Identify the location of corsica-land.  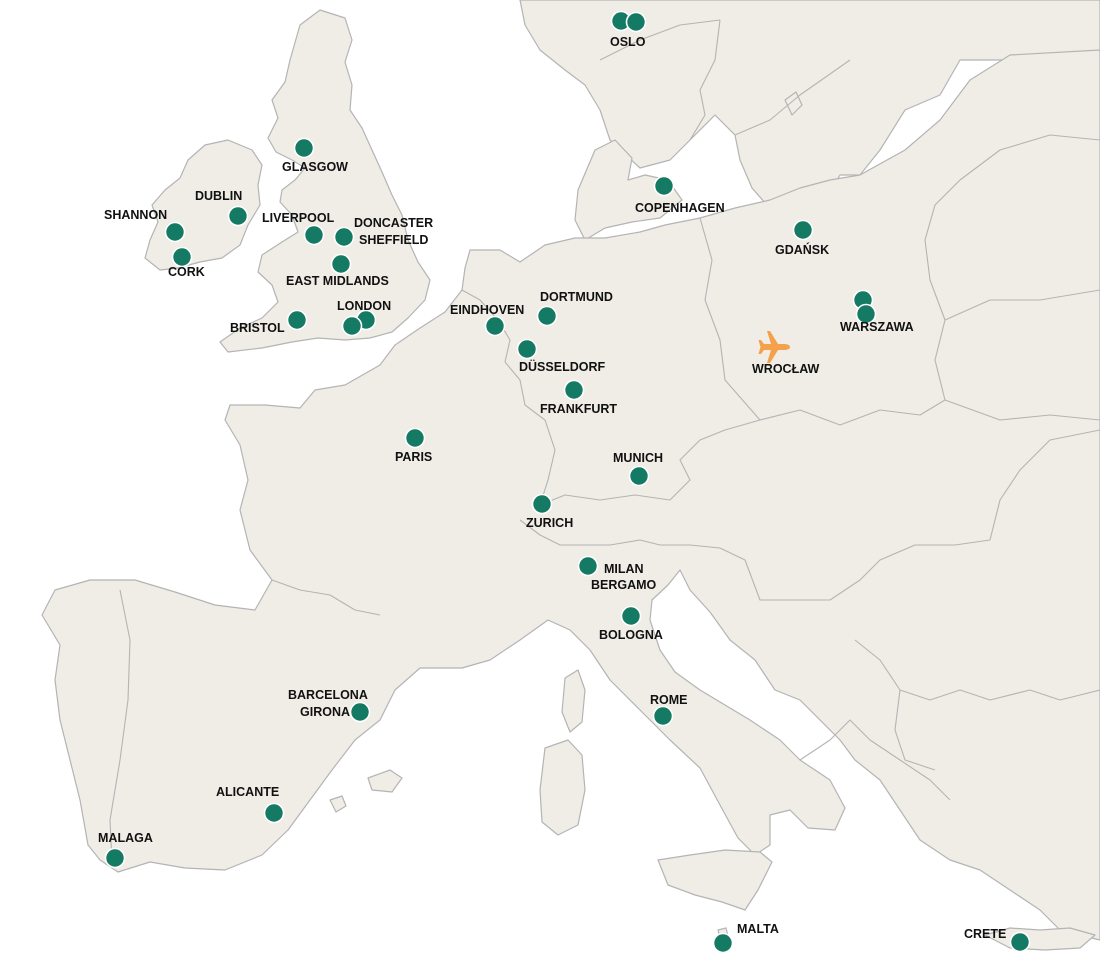
(573, 701).